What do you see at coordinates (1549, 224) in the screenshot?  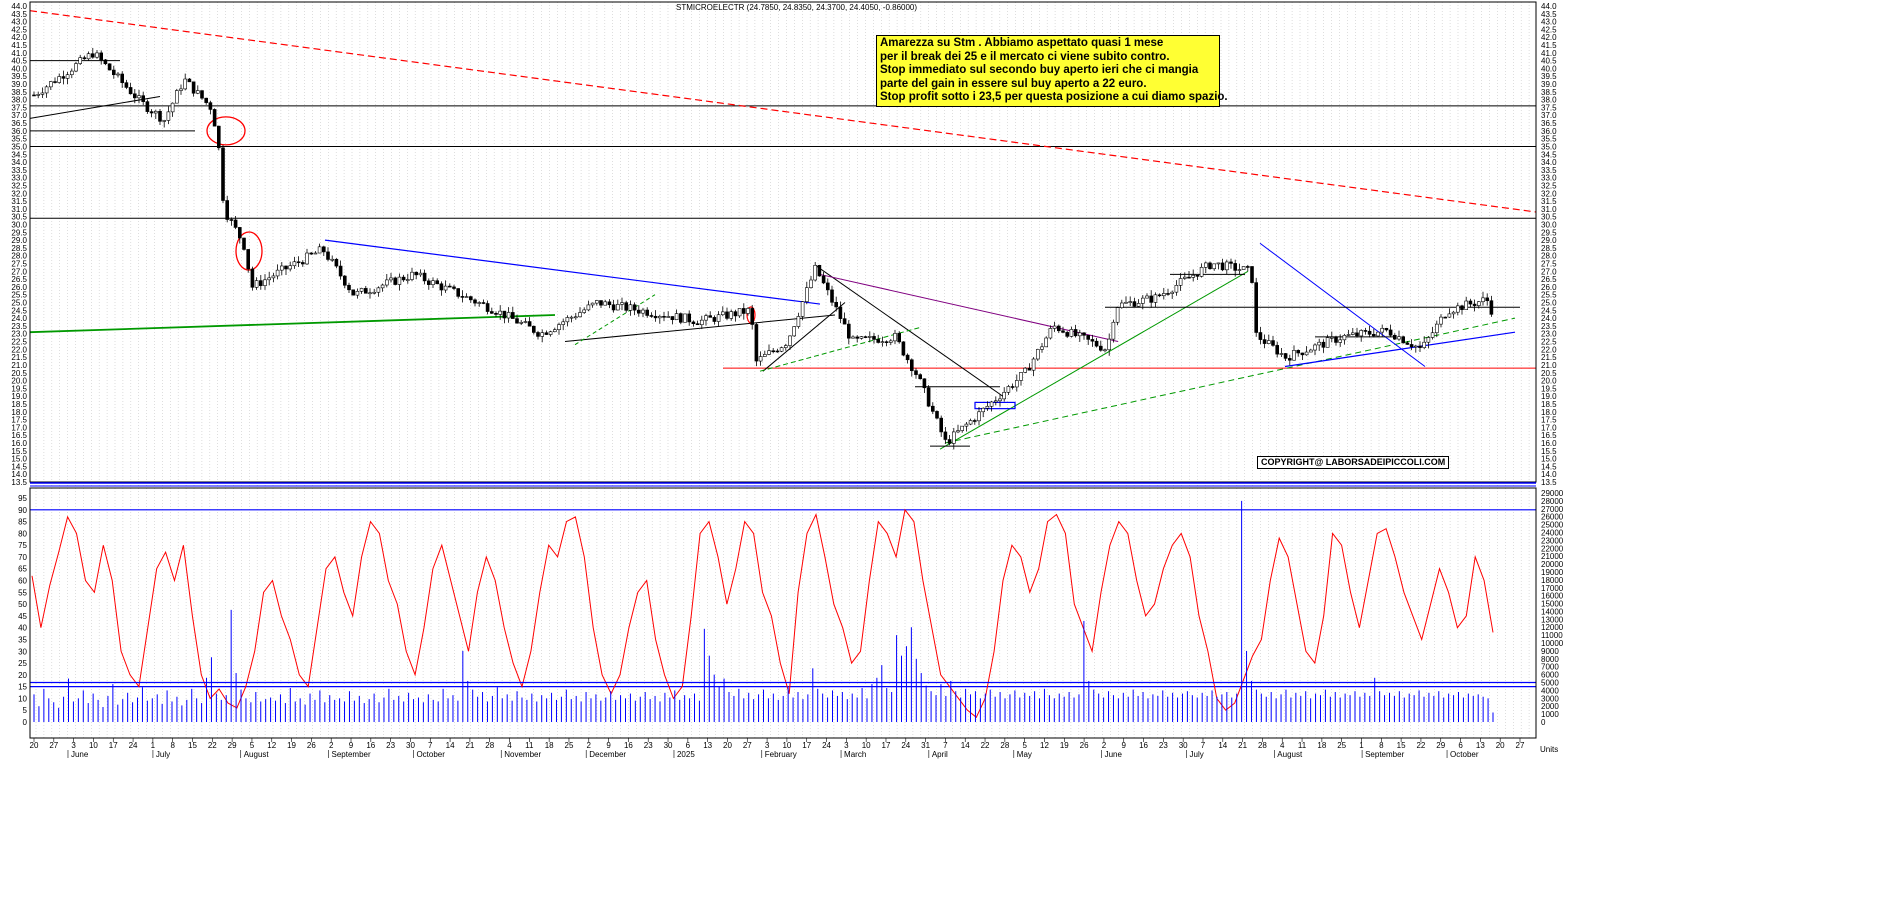 I see `y-tick-label-right: 30.0` at bounding box center [1549, 224].